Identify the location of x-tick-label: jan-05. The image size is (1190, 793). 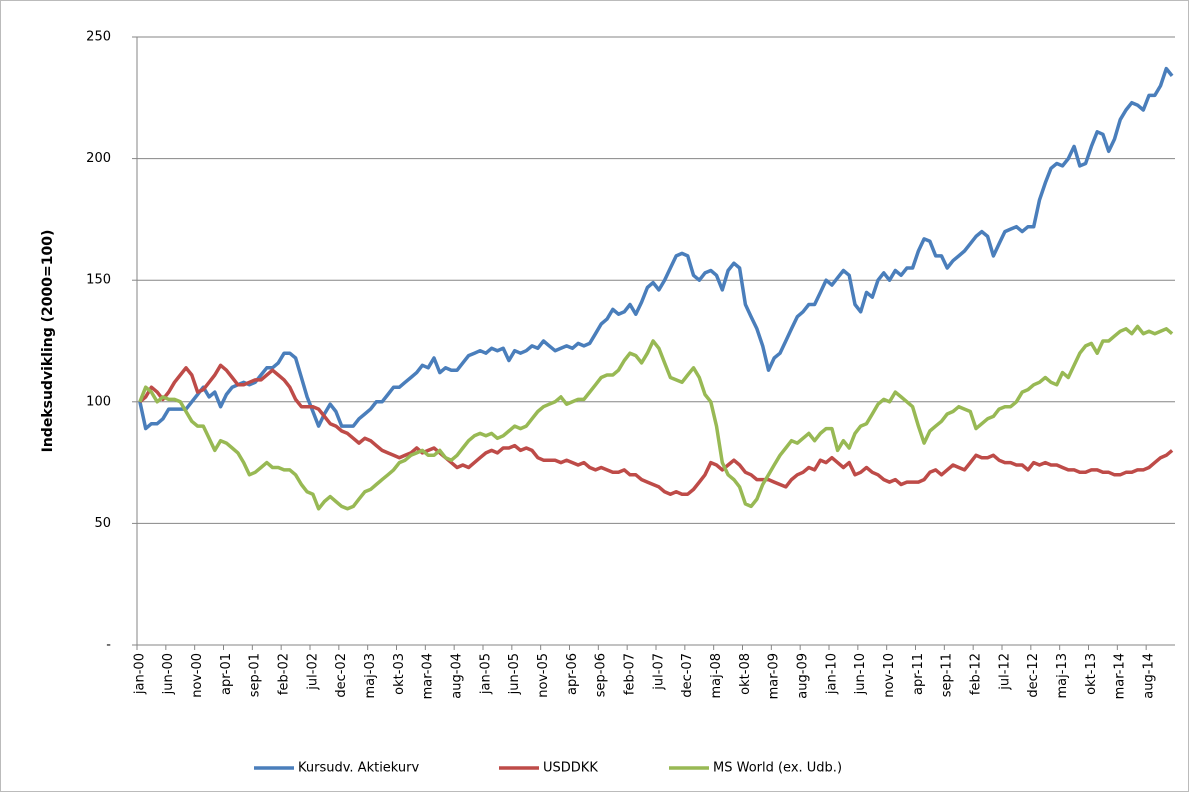
(485, 674).